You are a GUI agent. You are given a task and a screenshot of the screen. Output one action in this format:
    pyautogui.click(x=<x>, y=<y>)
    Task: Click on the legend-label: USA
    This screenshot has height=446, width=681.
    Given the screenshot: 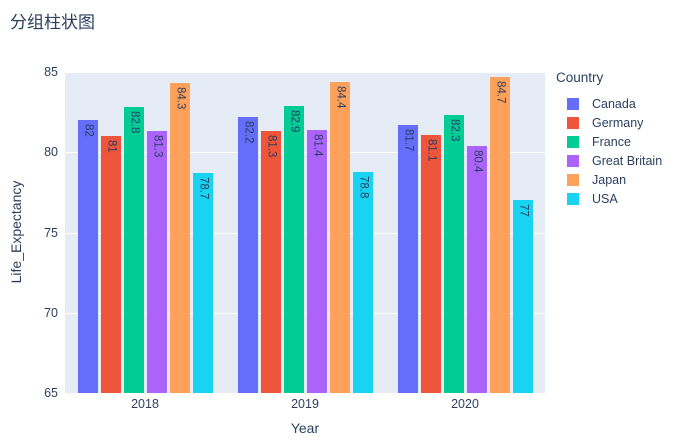 What is the action you would take?
    pyautogui.click(x=605, y=198)
    